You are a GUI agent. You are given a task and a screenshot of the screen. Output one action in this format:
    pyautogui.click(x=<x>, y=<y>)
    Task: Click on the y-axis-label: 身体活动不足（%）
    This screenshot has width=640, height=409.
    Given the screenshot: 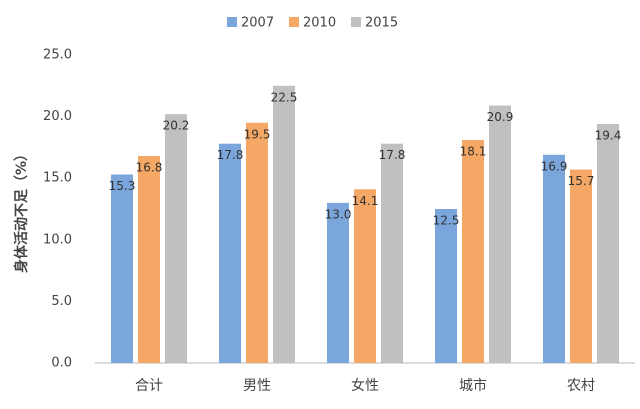 What is the action you would take?
    pyautogui.click(x=21, y=210)
    